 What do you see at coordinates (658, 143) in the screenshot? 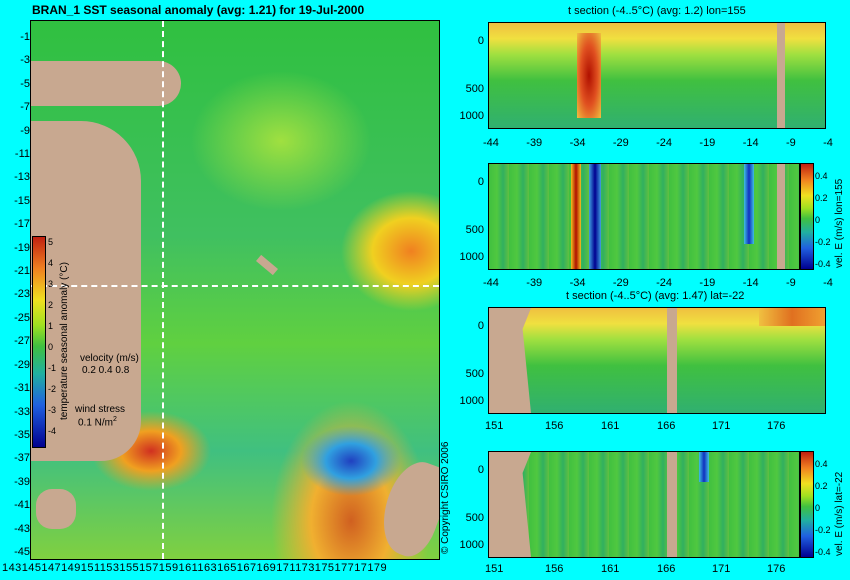
I see `section1-x-ticks: -44 -39 -34 -29 -24 -19 -14 -9 -4` at bounding box center [658, 143].